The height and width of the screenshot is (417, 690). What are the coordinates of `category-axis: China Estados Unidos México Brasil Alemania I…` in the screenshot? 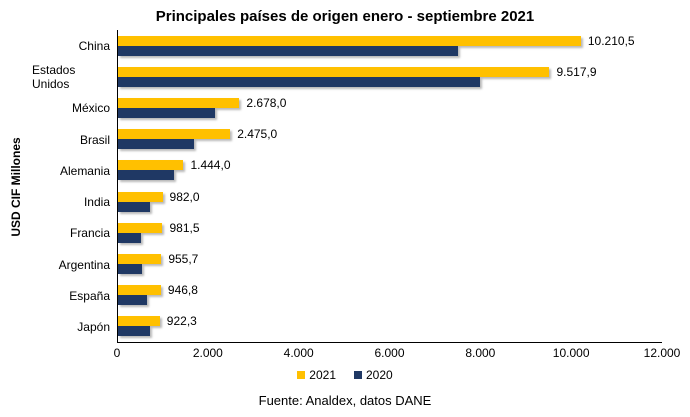 It's located at (74, 186).